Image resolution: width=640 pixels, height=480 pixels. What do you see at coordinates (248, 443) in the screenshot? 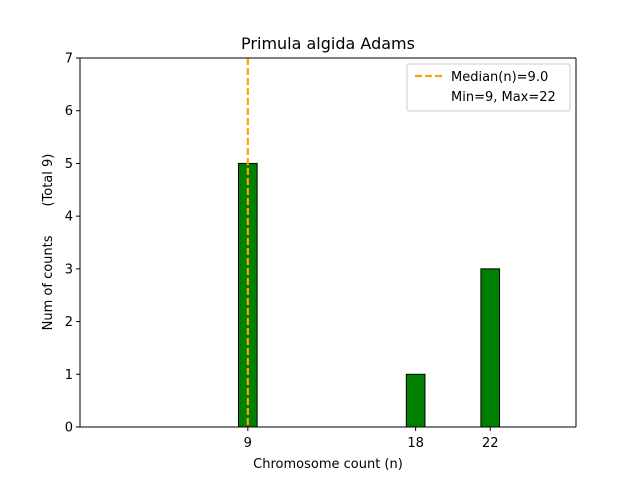
I see `x-tick-label-9: 9` at bounding box center [248, 443].